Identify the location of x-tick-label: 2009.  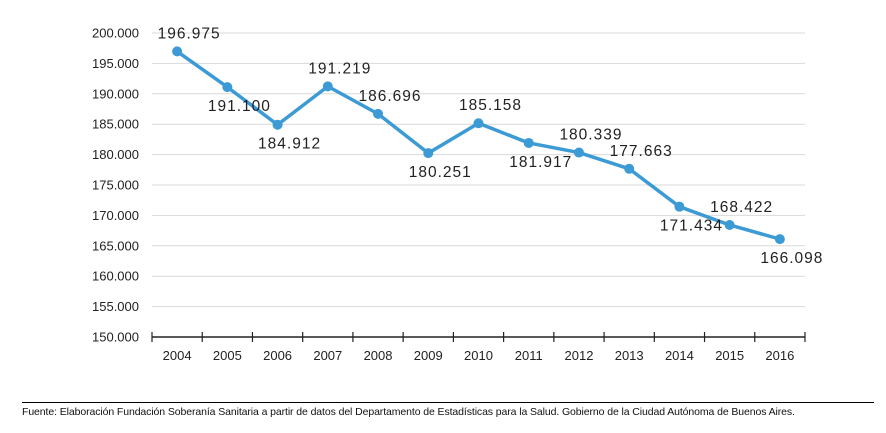
(428, 355).